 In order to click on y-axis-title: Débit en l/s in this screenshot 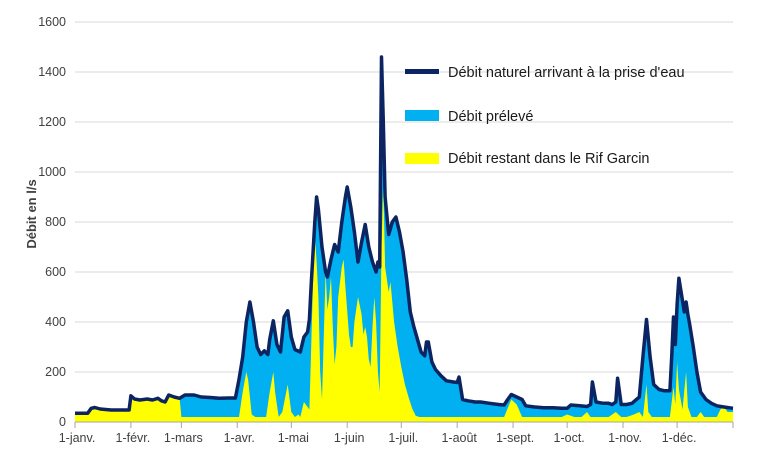, I will do `click(31, 213)`.